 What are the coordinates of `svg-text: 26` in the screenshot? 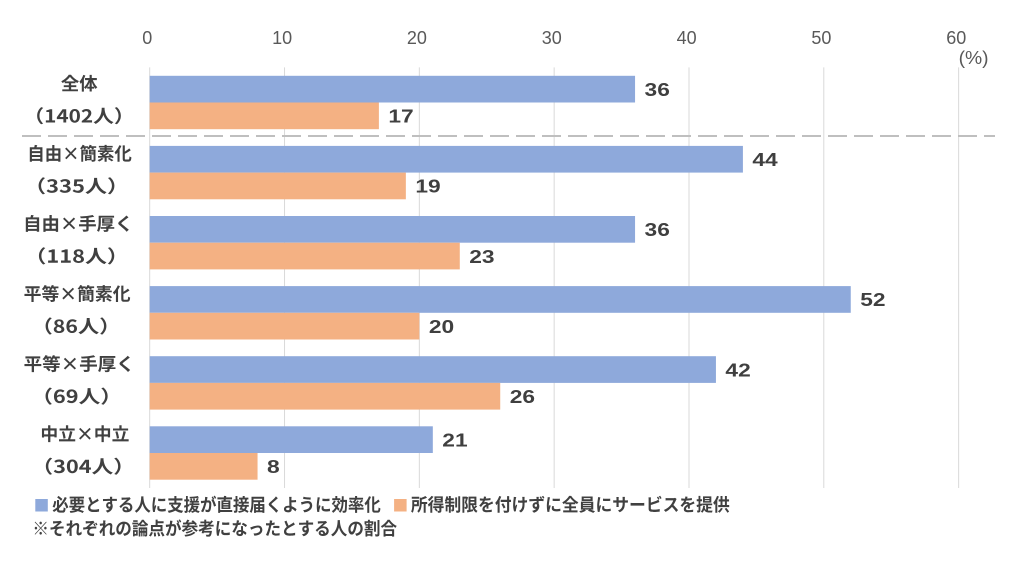 It's located at (522, 396).